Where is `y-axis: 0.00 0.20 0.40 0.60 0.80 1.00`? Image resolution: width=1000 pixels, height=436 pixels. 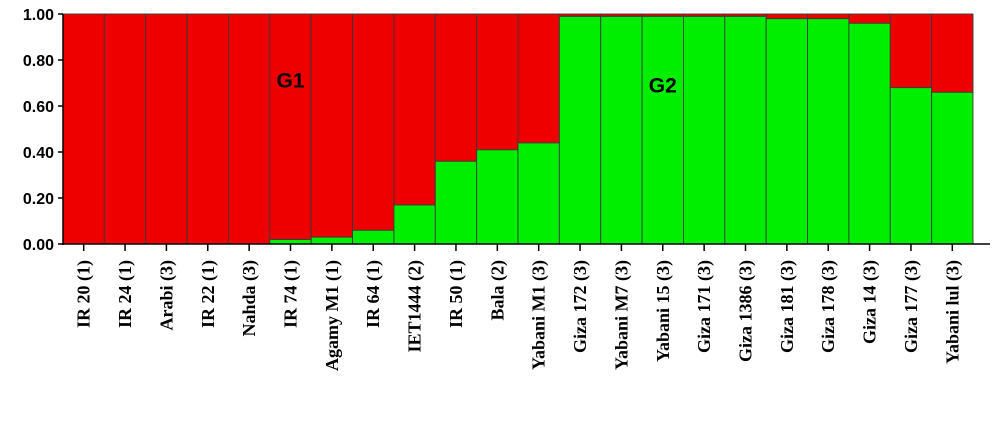
y-axis: 0.00 0.20 0.40 0.60 0.80 1.00 is located at coordinates (43, 130).